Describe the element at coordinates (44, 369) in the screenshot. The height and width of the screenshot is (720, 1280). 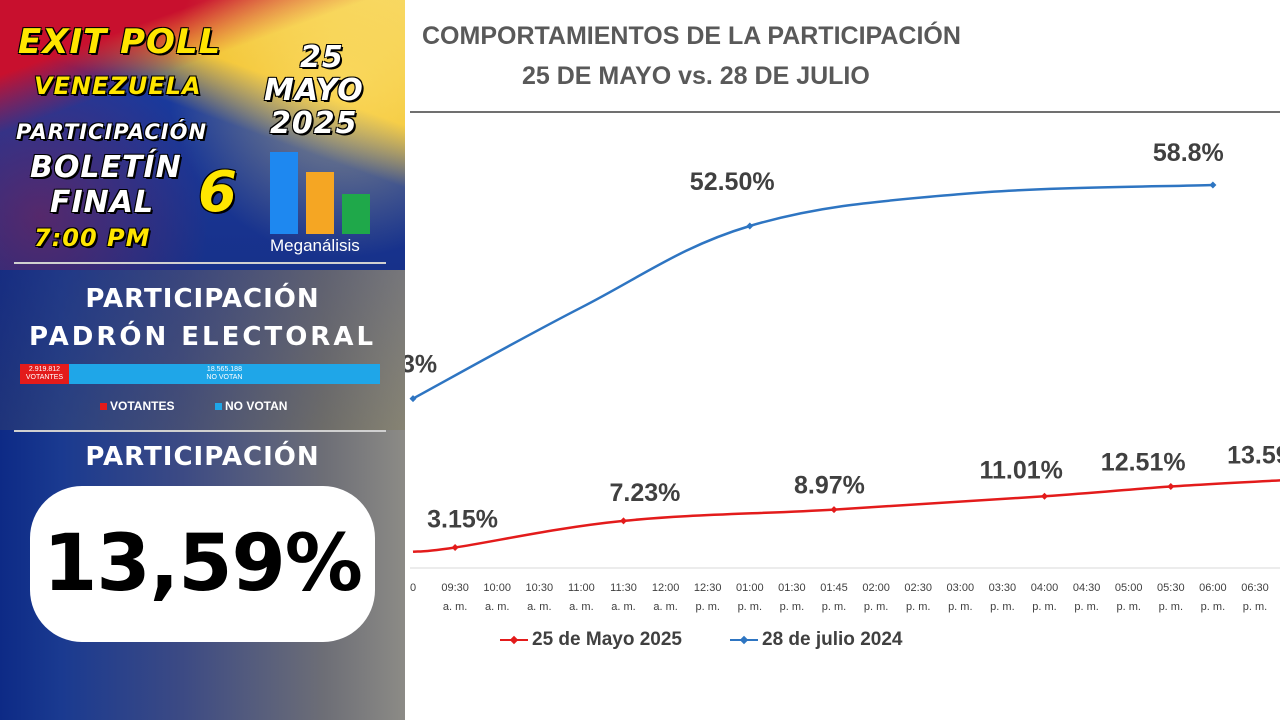
I see `votantes-value: 2.919.812` at that location.